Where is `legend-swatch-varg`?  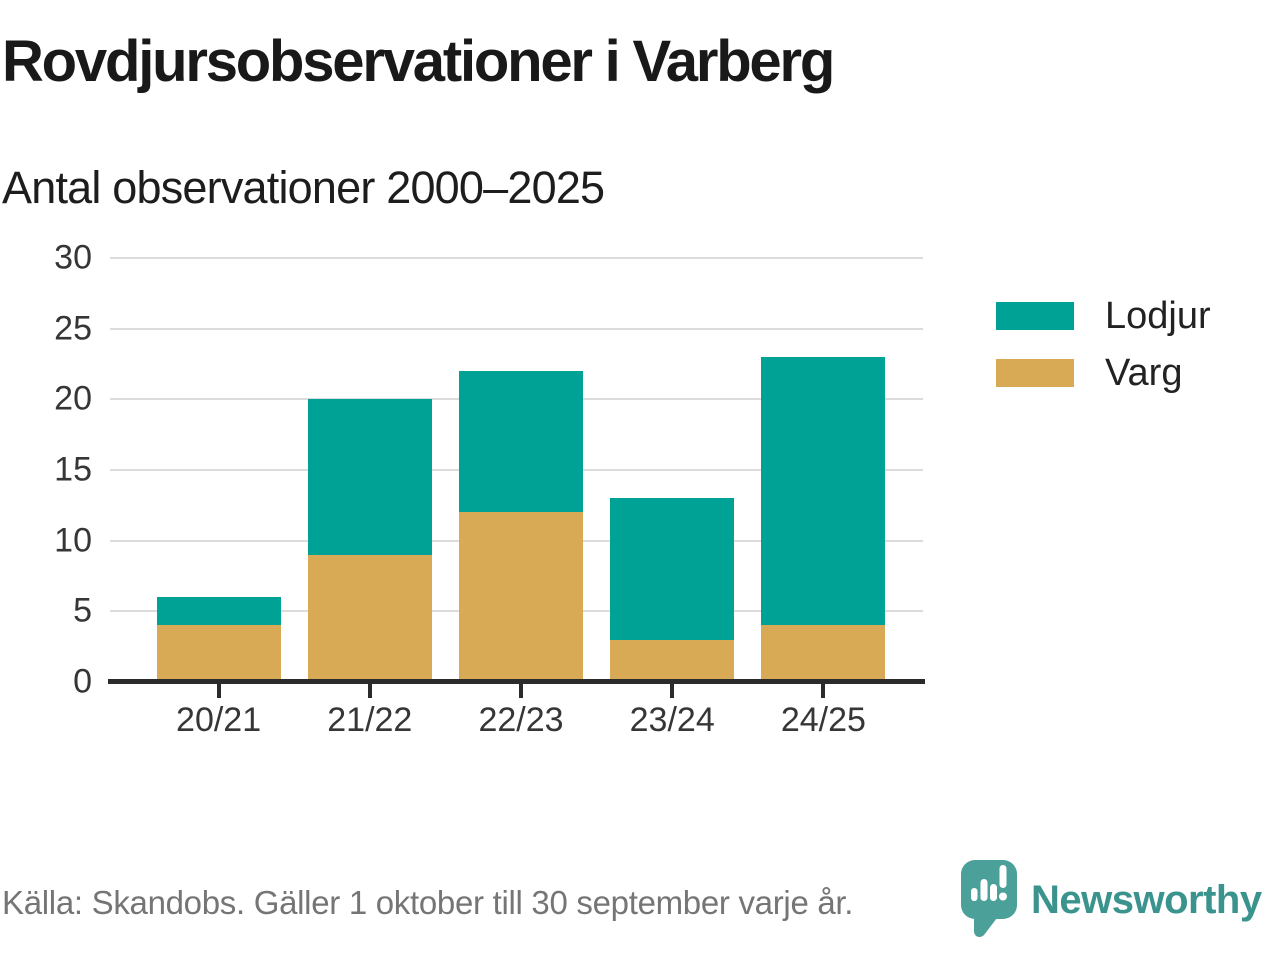
legend-swatch-varg is located at coordinates (1035, 373).